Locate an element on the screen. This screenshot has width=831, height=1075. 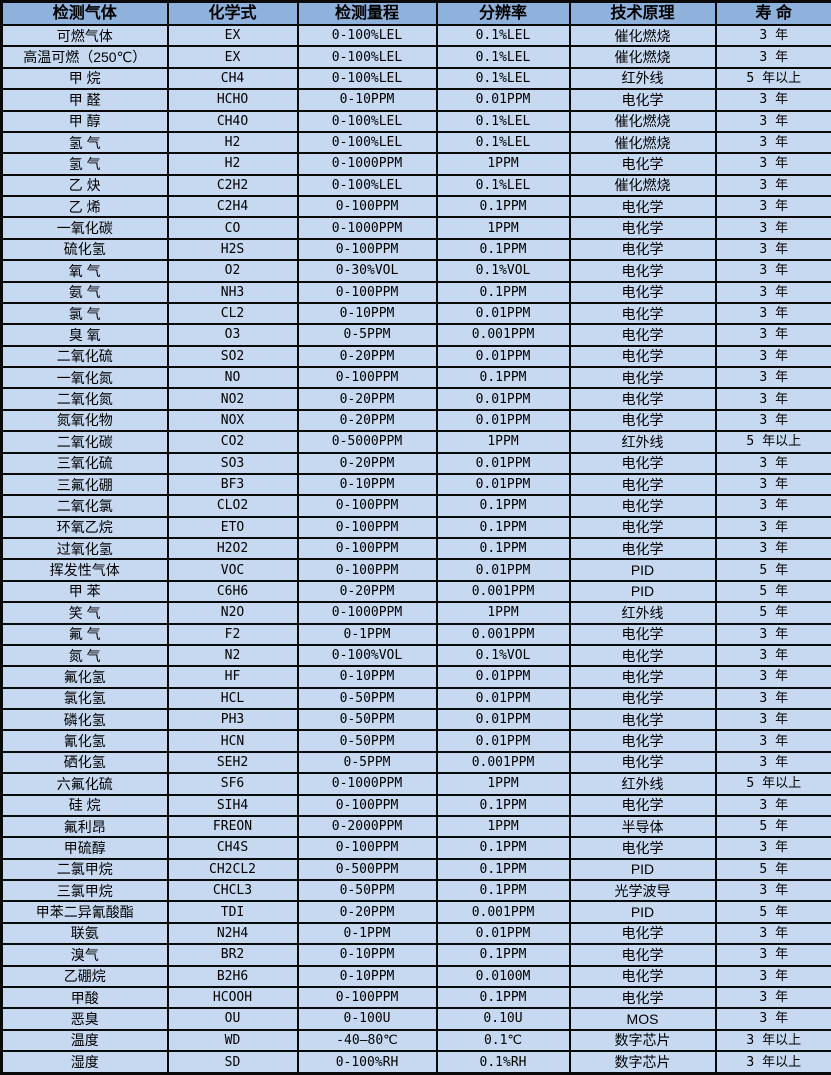
cell-resolution: 0.1℃ is located at coordinates (503, 1040).